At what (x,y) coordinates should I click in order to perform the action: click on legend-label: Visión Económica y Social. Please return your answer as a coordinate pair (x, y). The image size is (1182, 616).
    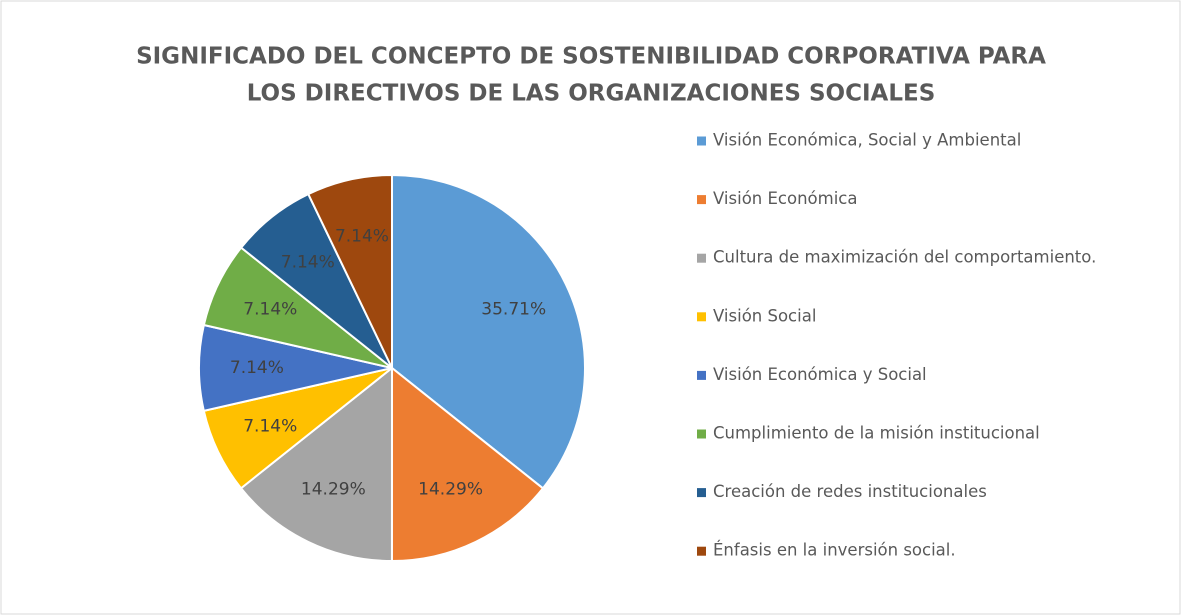
    Looking at the image, I should click on (820, 374).